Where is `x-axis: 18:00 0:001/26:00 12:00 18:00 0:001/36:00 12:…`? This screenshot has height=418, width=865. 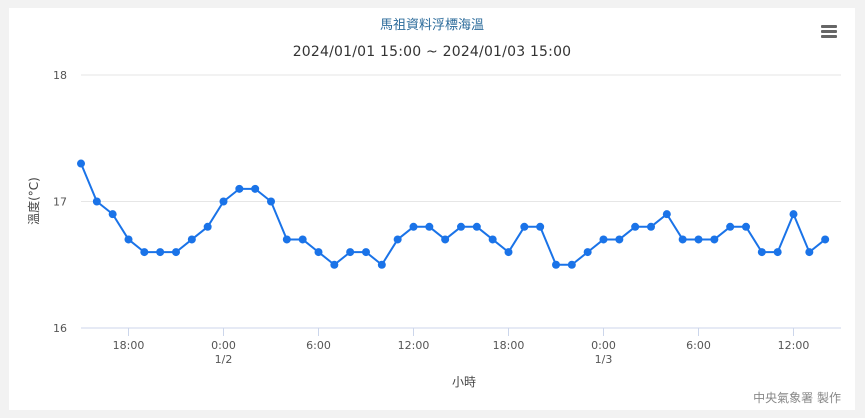 x-axis: 18:00 0:001/26:00 12:00 18:00 0:001/36:00 12:… is located at coordinates (461, 346).